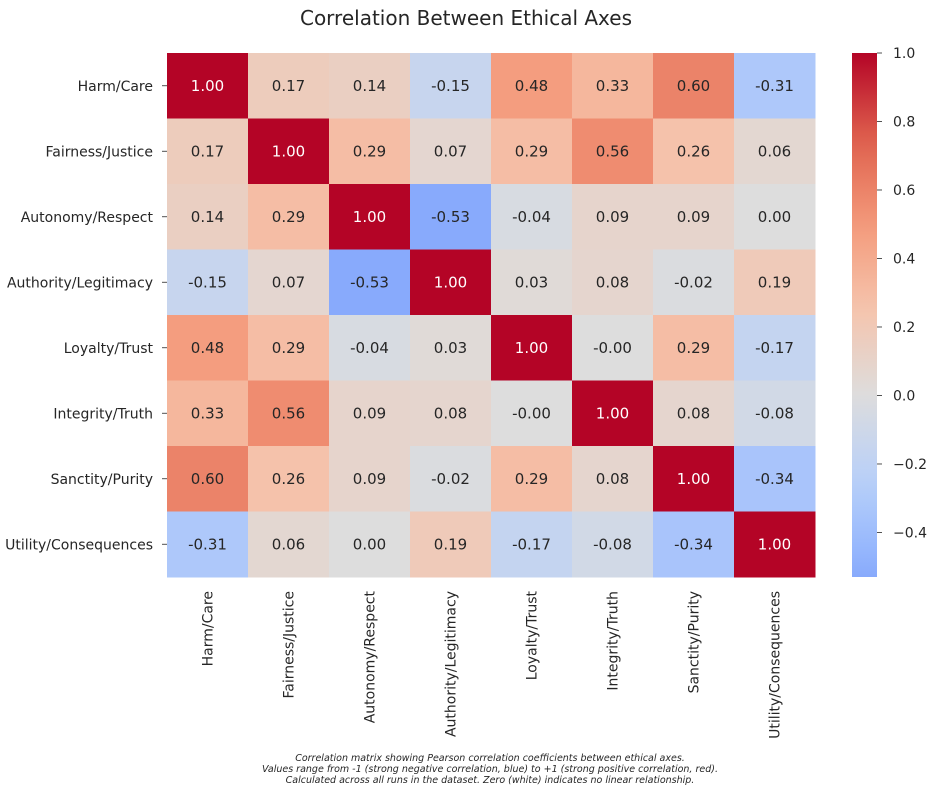 The height and width of the screenshot is (797, 932). What do you see at coordinates (450, 86) in the screenshot?
I see `cell-value-label: -0.15` at bounding box center [450, 86].